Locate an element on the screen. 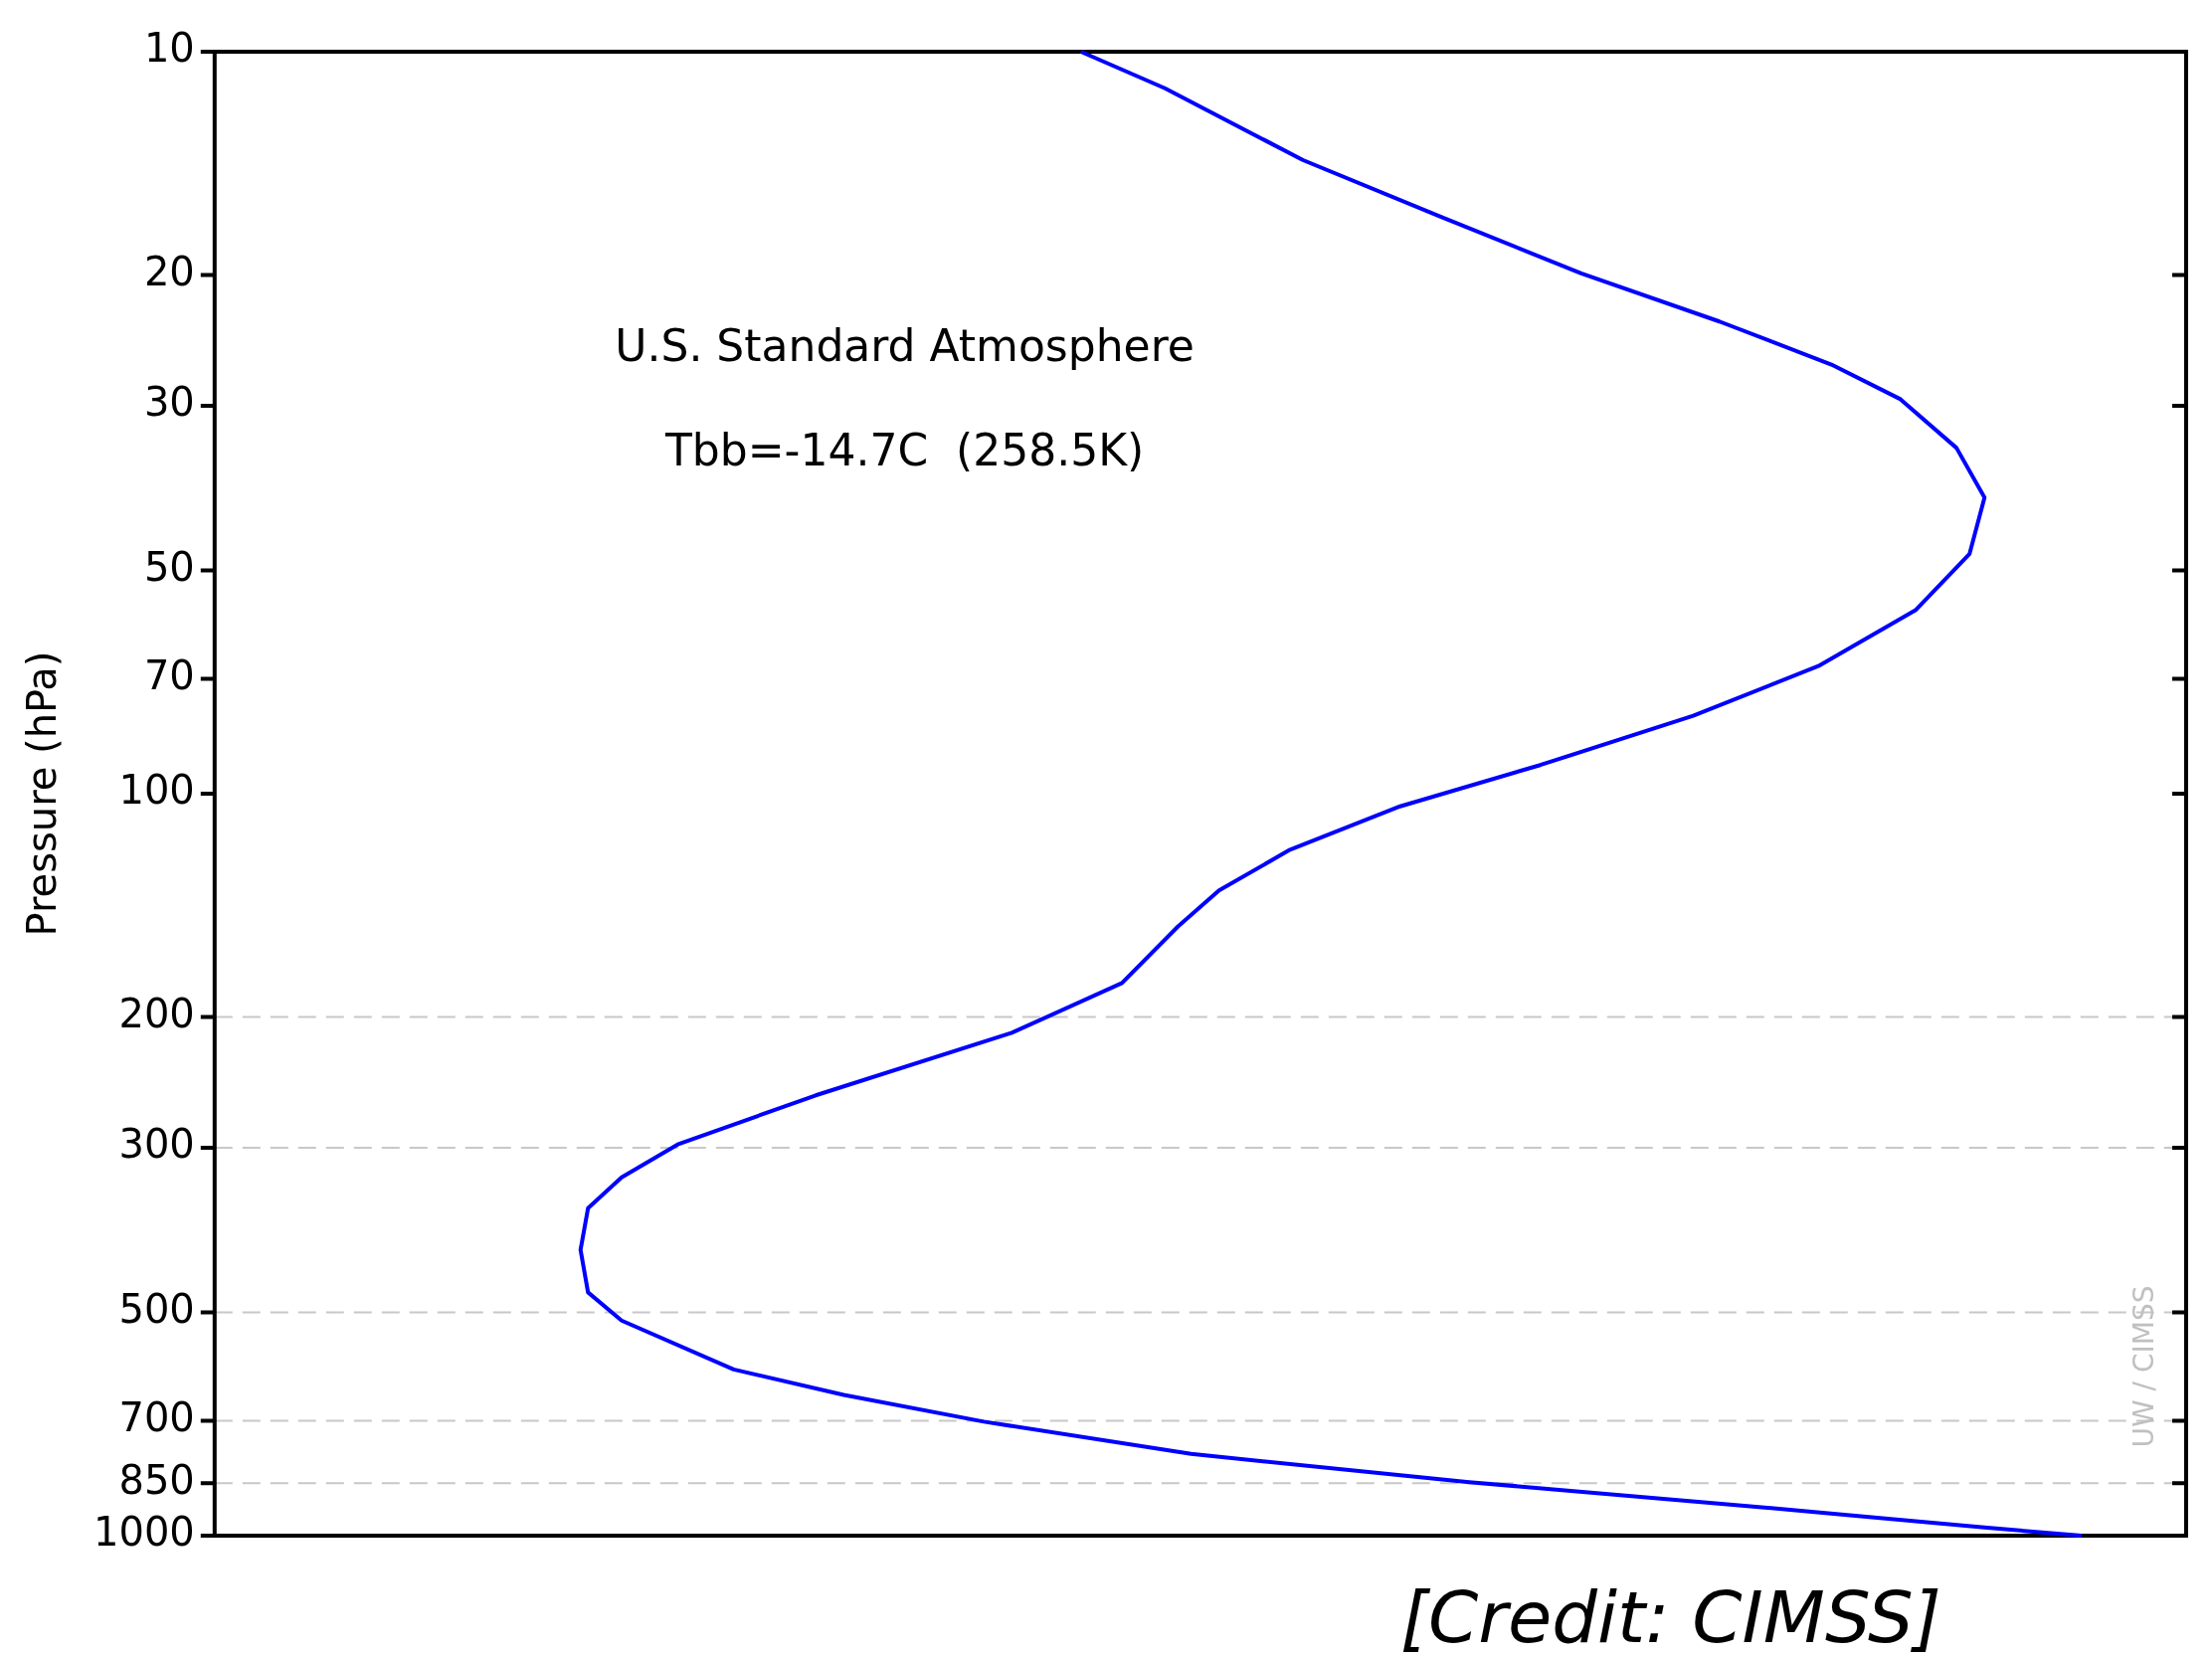  y-tick-label: 300 is located at coordinates (156, 1144).